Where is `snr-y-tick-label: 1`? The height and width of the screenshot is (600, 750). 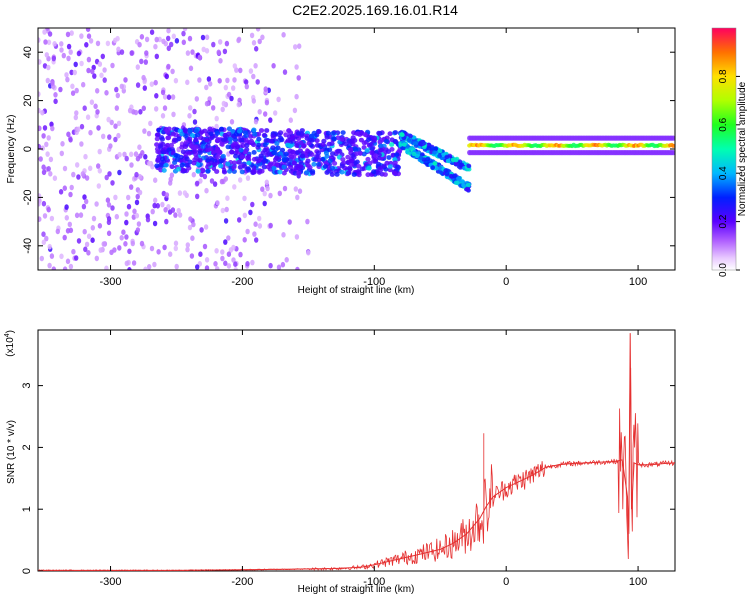
snr-y-tick-label: 1 is located at coordinates (27, 509).